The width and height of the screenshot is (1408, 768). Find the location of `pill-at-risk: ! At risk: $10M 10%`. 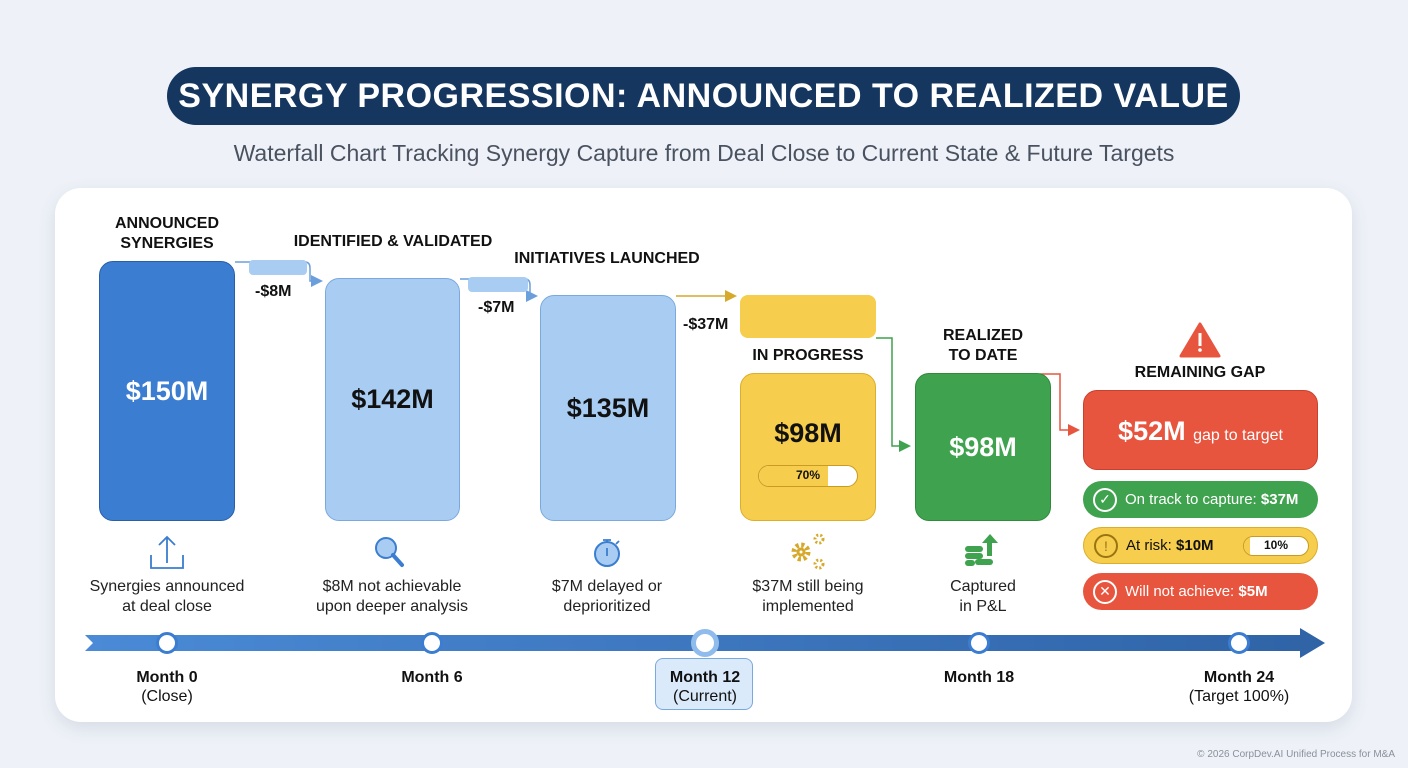

pill-at-risk: ! At risk: $10M 10% is located at coordinates (1200, 545).